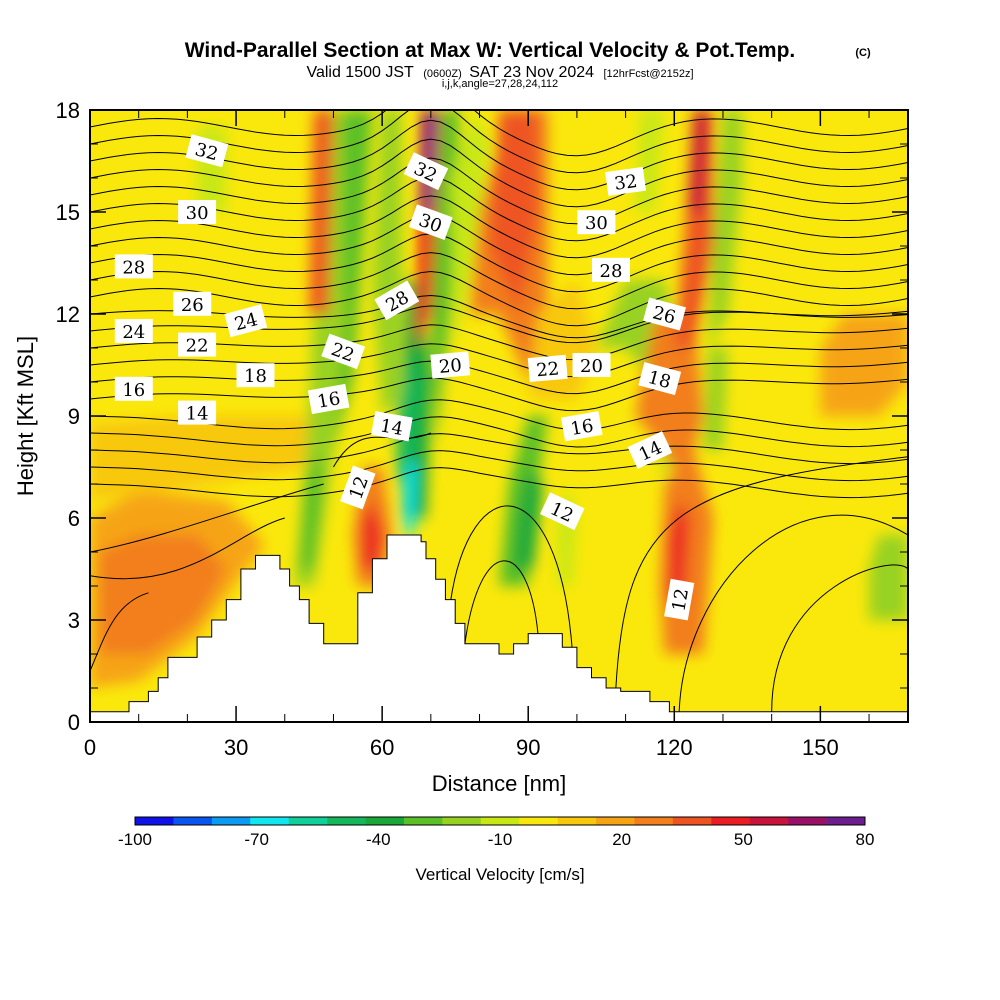  What do you see at coordinates (378, 839) in the screenshot?
I see `colorbar-tick-label: -40` at bounding box center [378, 839].